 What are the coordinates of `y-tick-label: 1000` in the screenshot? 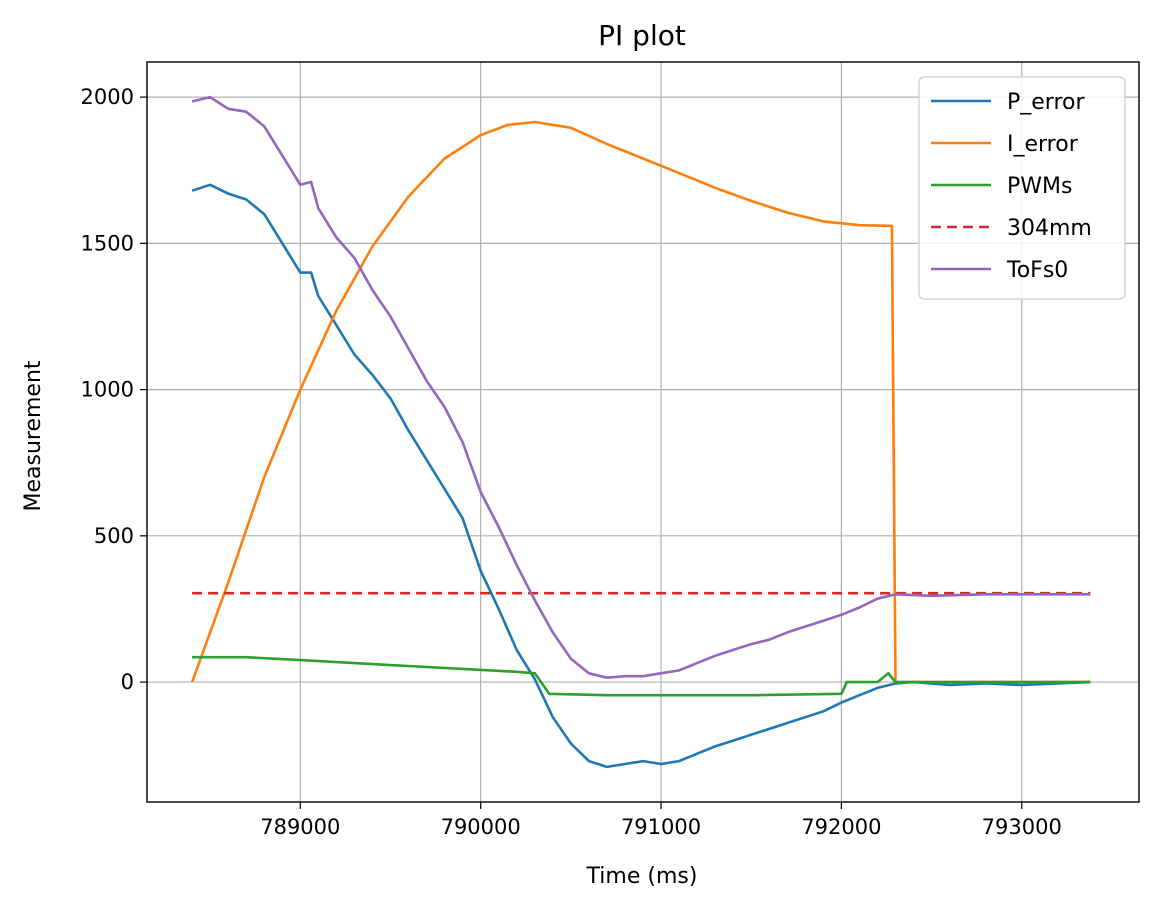 It's located at (107, 390).